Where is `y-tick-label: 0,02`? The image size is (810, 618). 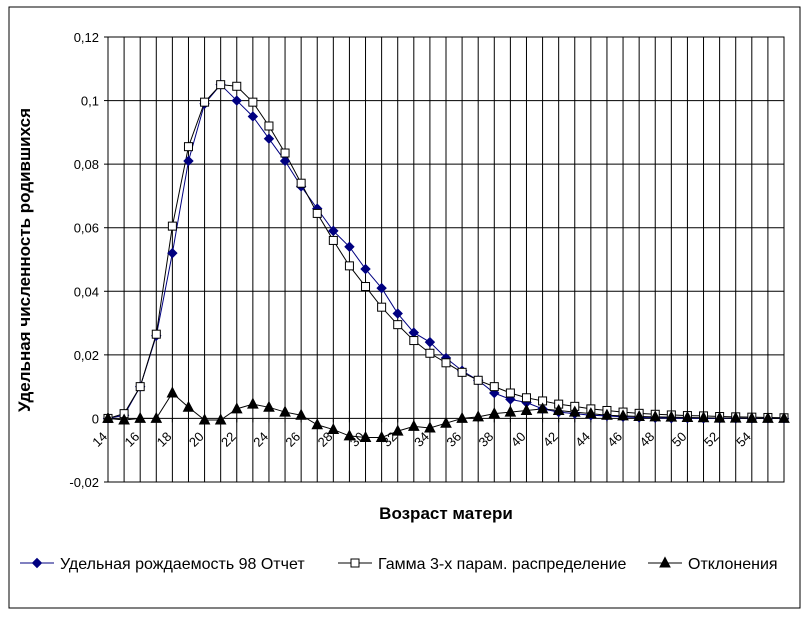 y-tick-label: 0,02 is located at coordinates (86, 355).